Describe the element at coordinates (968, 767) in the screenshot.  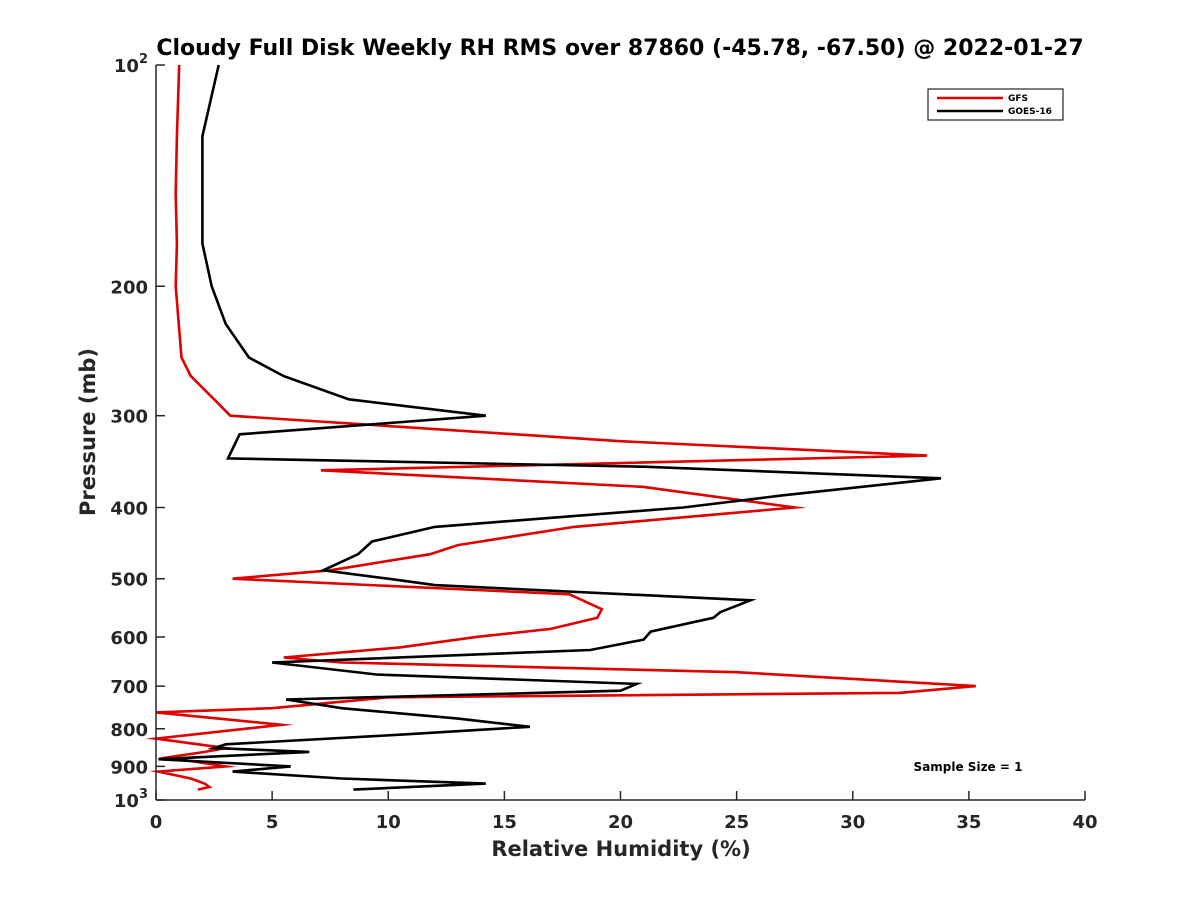
I see `sample-size-annotation: Sample Size = 1` at that location.